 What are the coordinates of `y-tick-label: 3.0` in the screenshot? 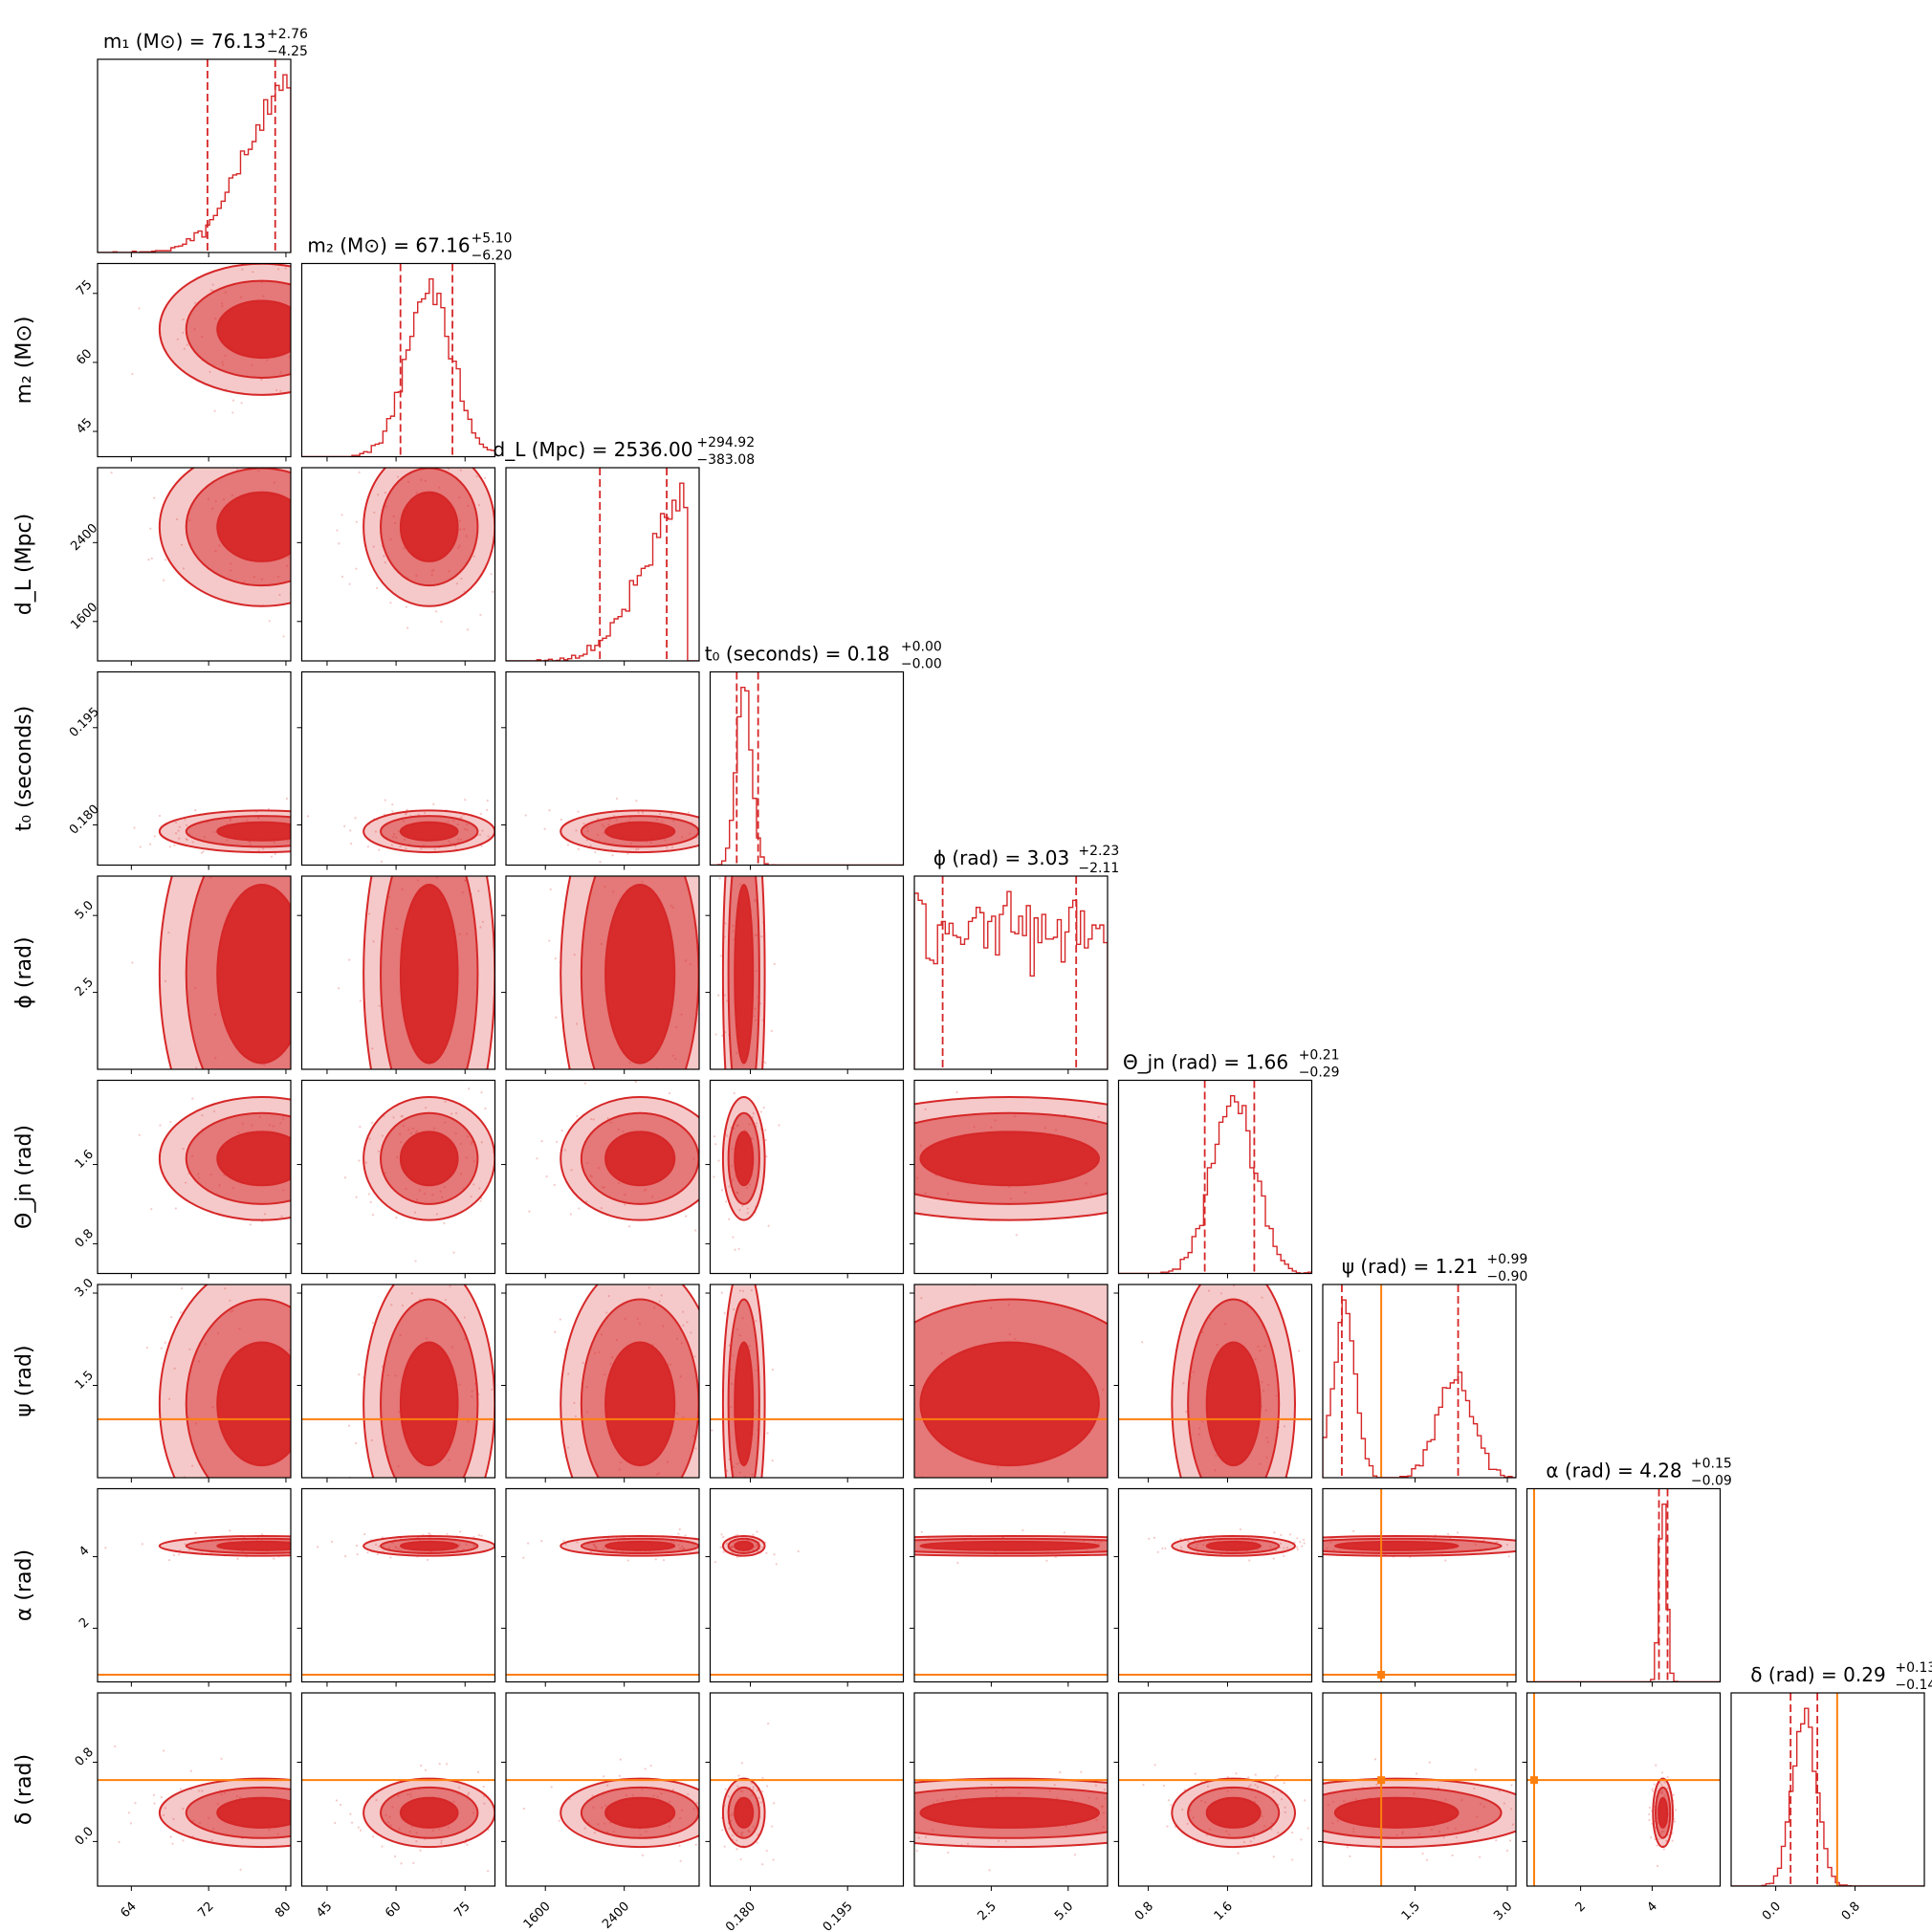 It's located at (85, 1288).